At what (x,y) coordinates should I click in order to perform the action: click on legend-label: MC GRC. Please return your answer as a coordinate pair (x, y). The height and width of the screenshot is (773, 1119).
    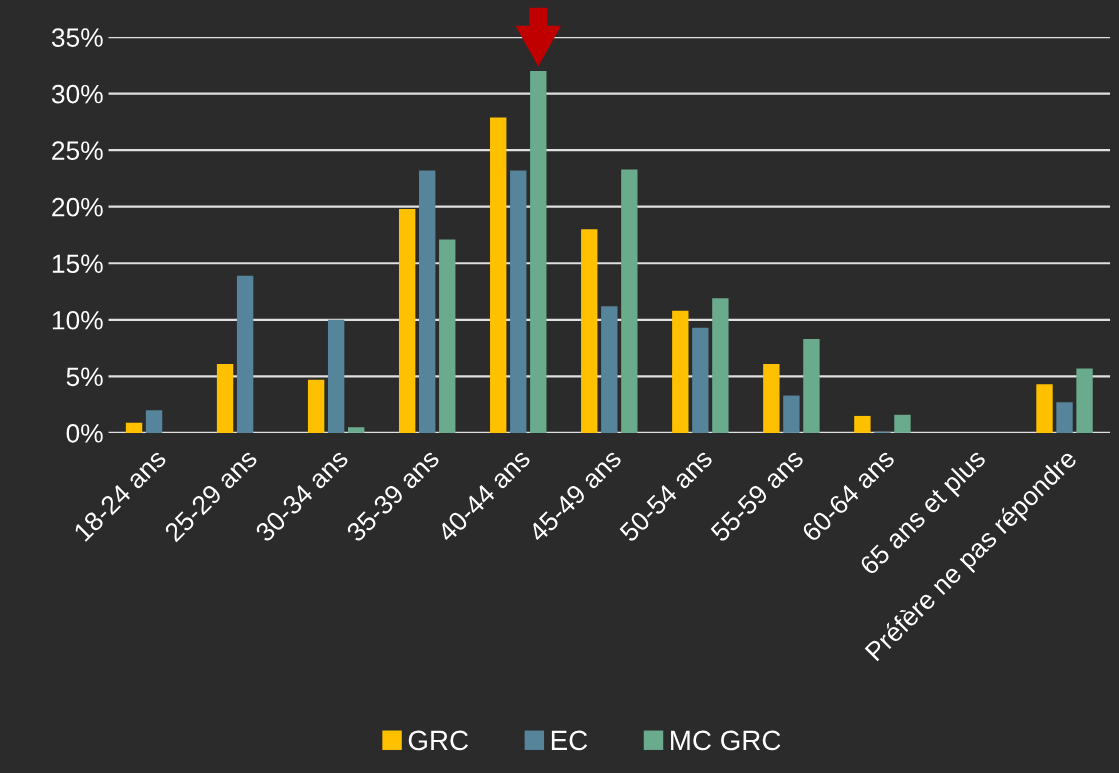
    Looking at the image, I should click on (726, 740).